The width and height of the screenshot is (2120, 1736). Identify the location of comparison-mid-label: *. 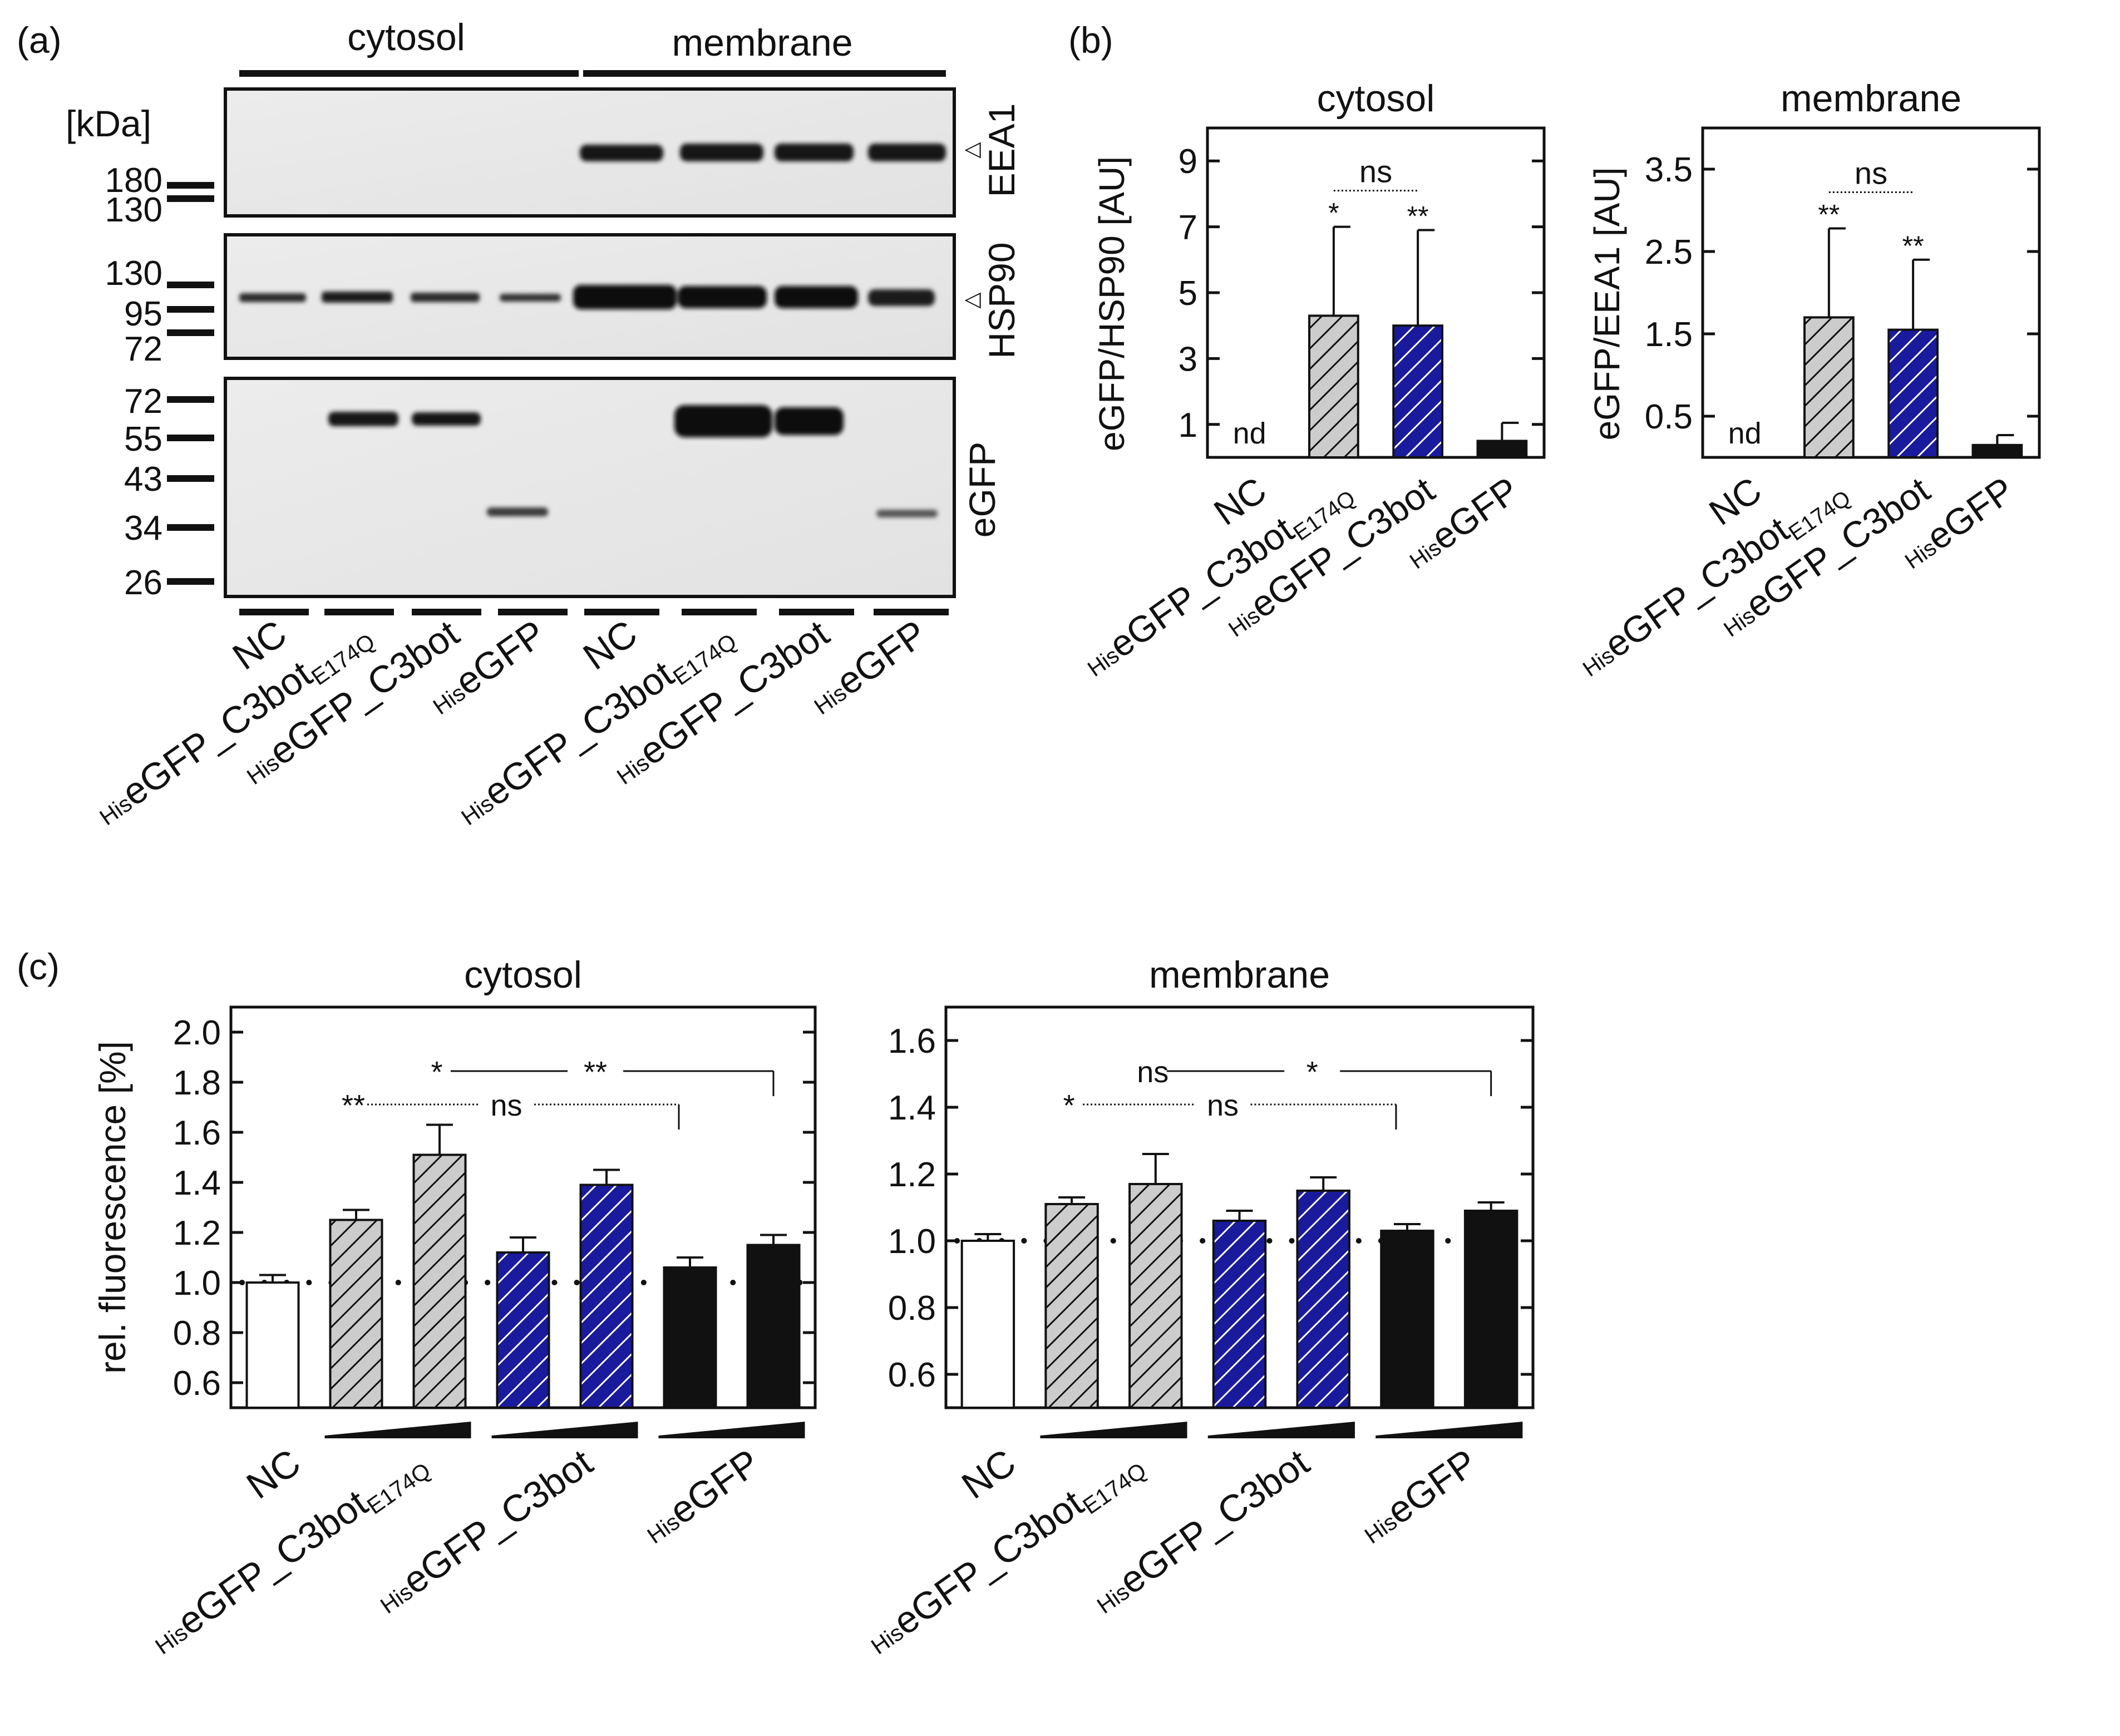
(1312, 1072).